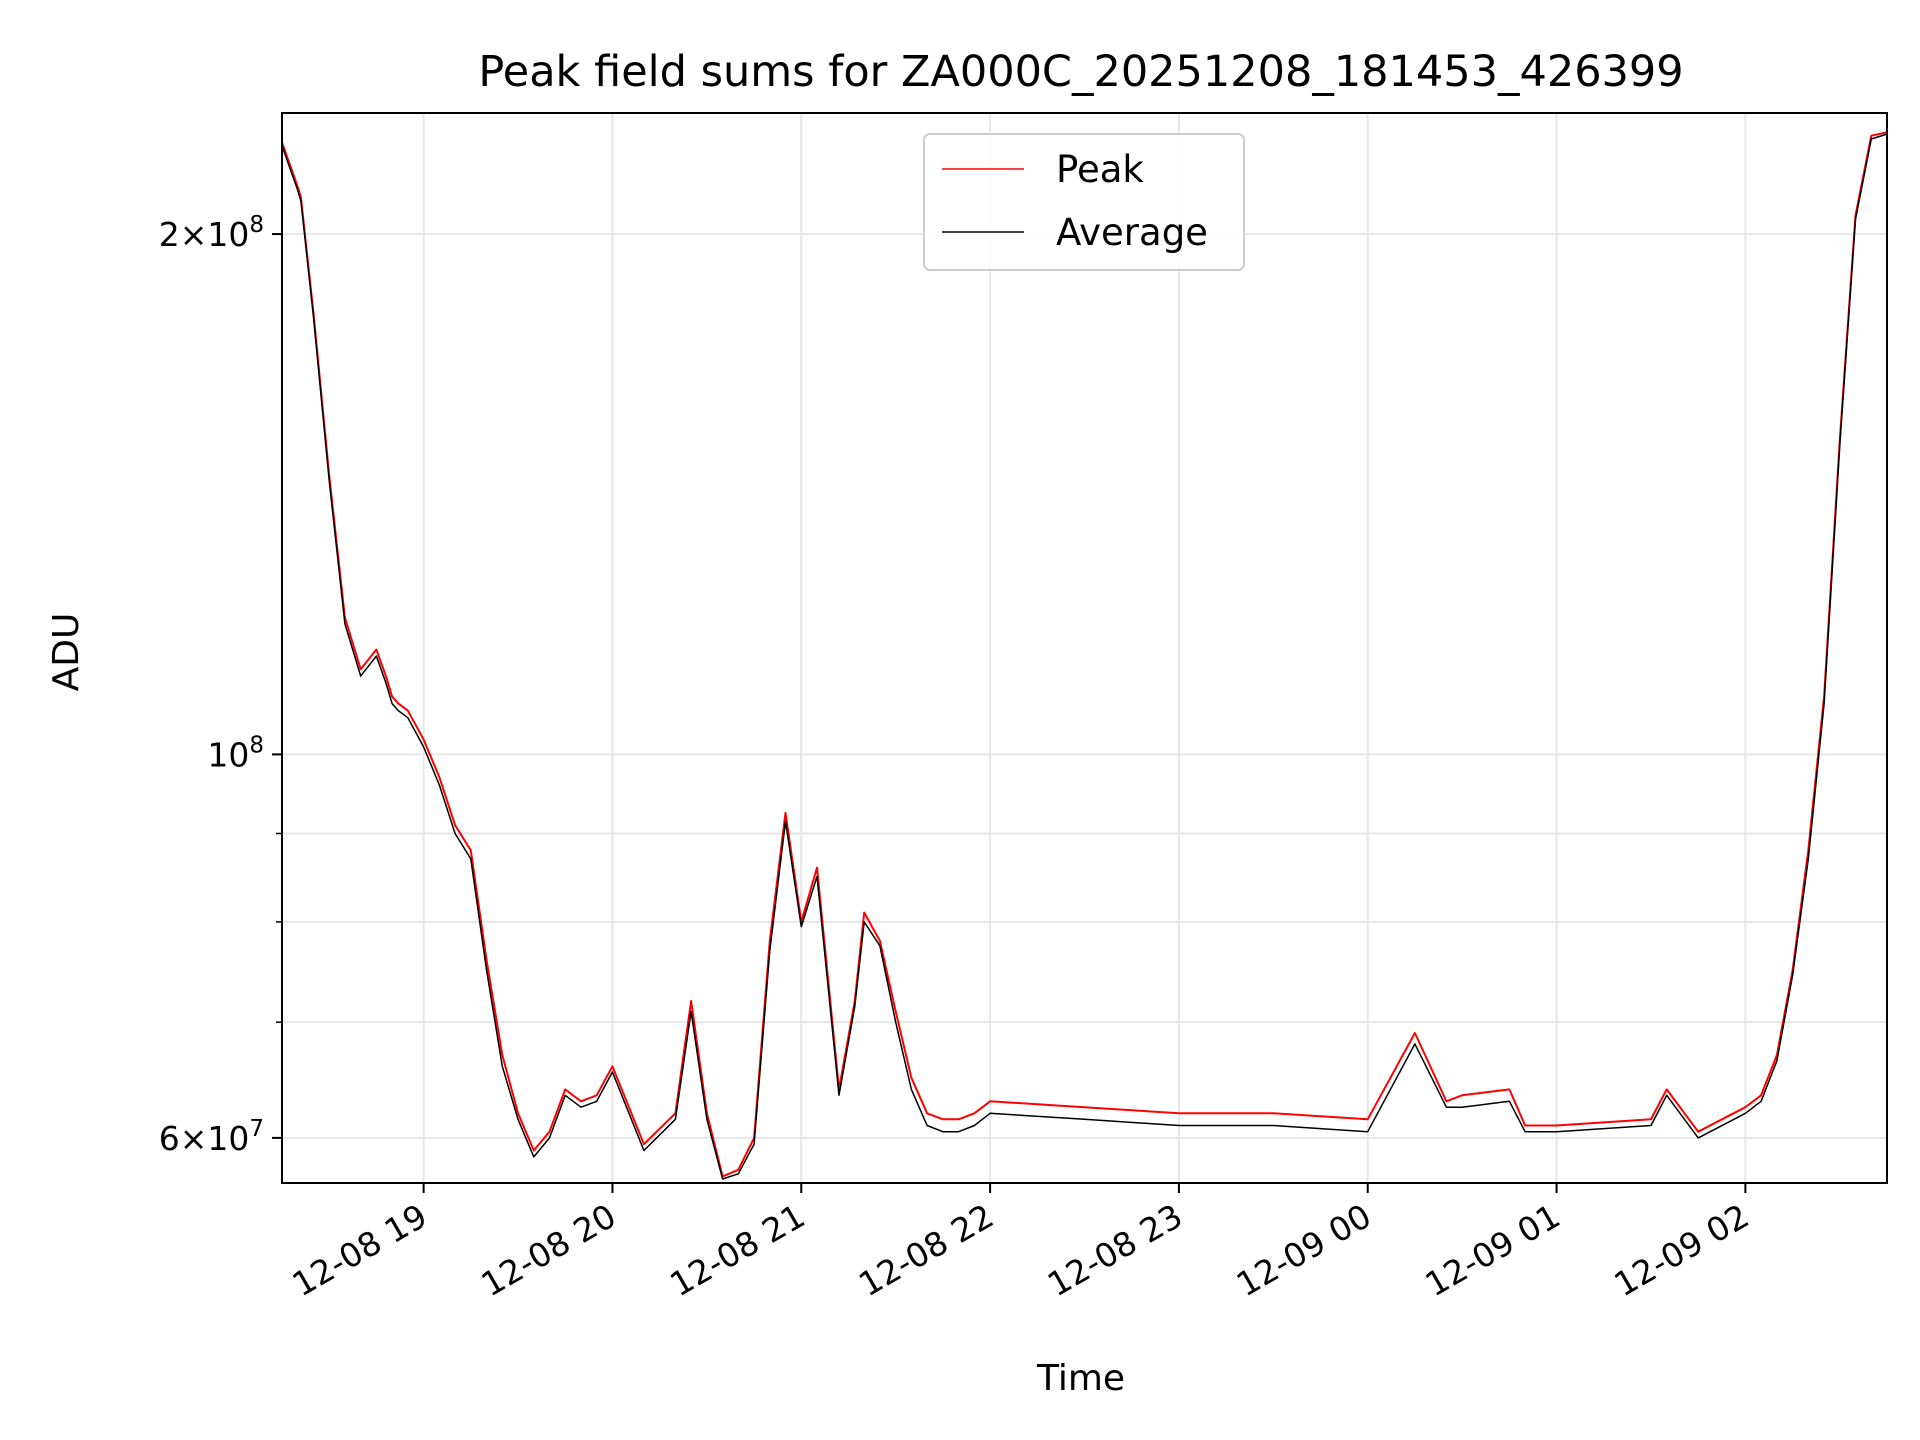 Image resolution: width=1920 pixels, height=1440 pixels. Describe the element at coordinates (220, 685) in the screenshot. I see `y-axis-ticks: 2×108 108 6×107` at that location.